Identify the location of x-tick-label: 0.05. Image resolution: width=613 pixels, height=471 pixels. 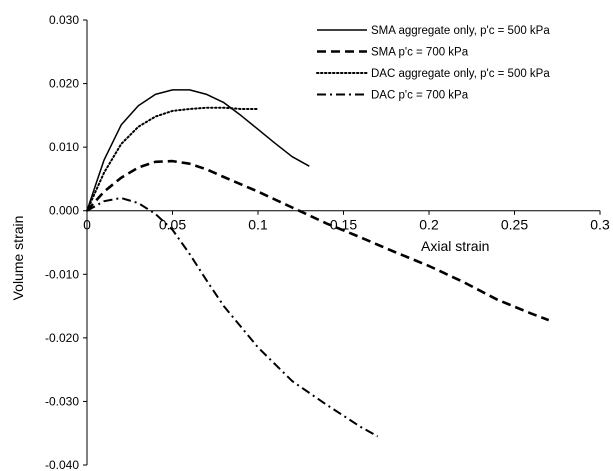
(172, 225).